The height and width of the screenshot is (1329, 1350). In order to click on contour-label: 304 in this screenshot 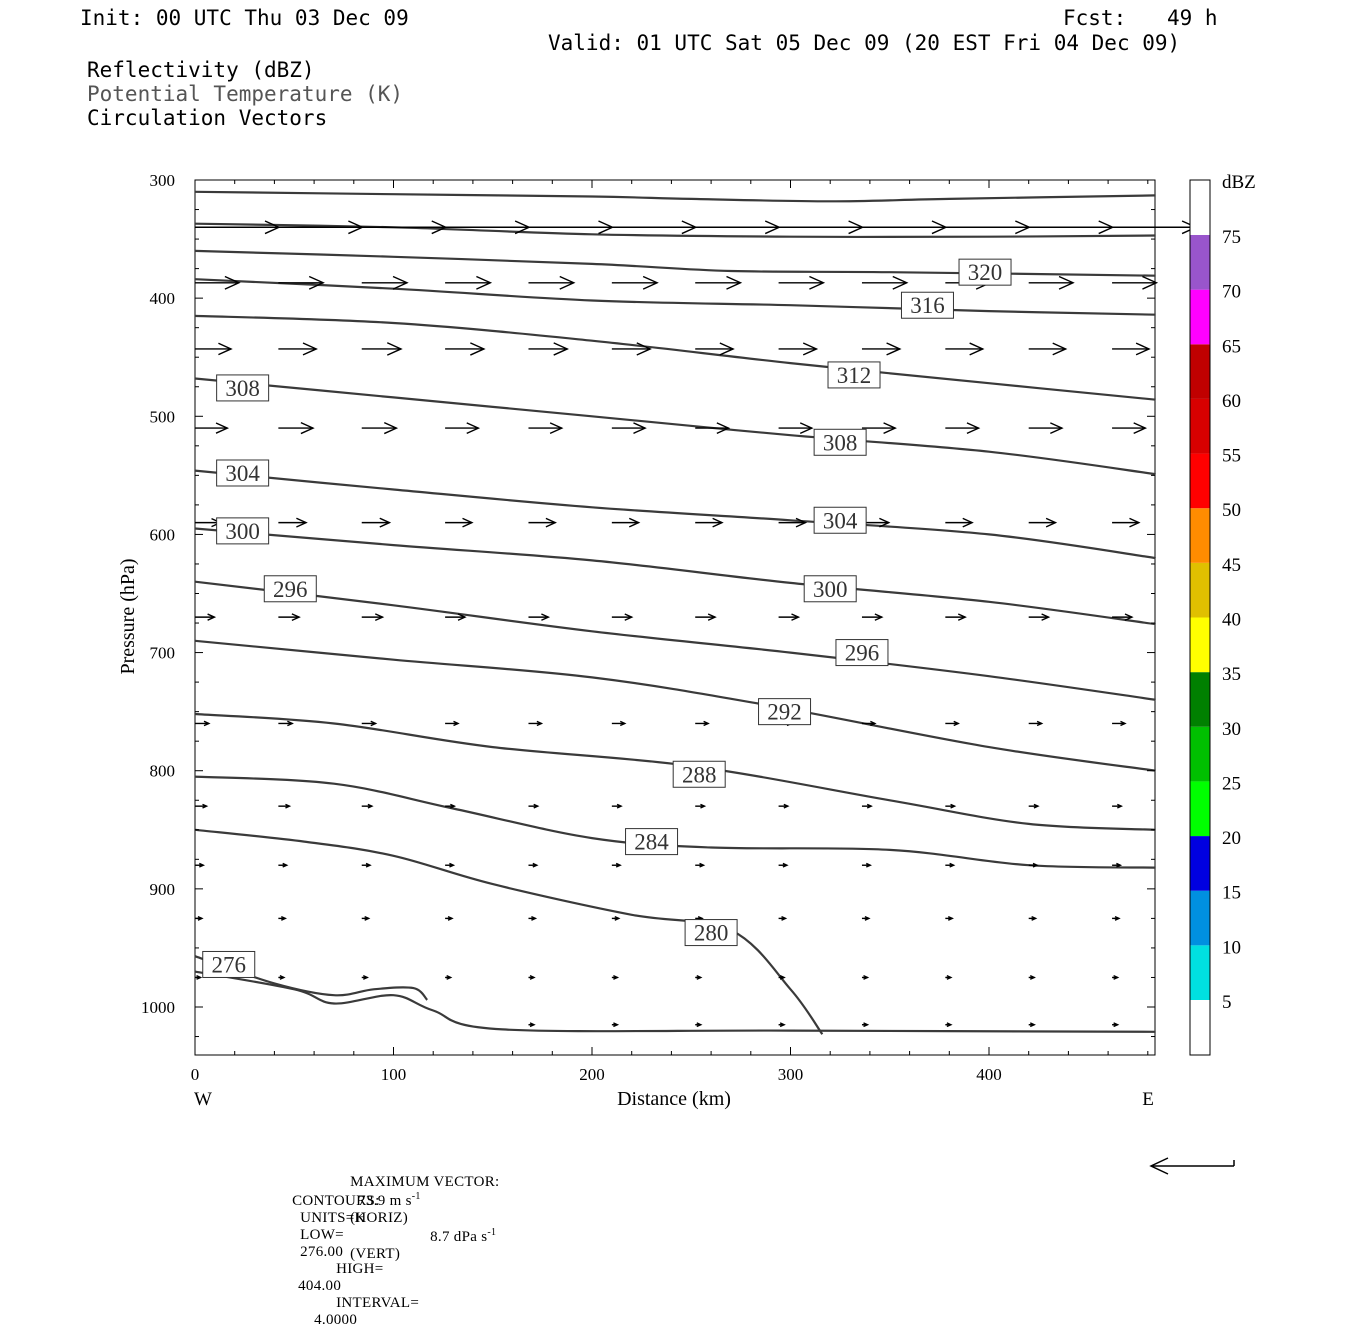, I will do `click(243, 473)`.